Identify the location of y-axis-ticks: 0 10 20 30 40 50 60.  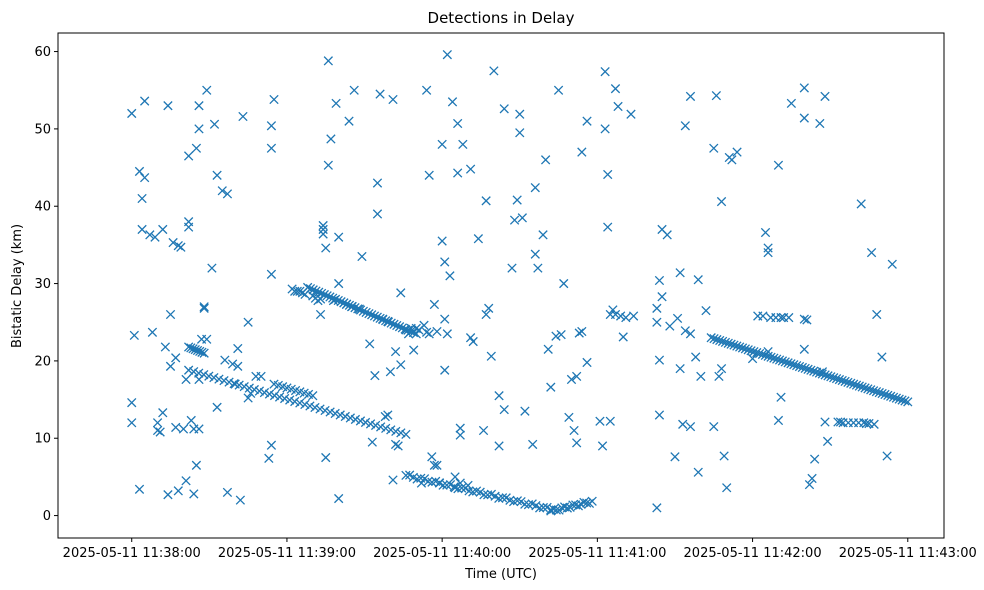
(46, 284).